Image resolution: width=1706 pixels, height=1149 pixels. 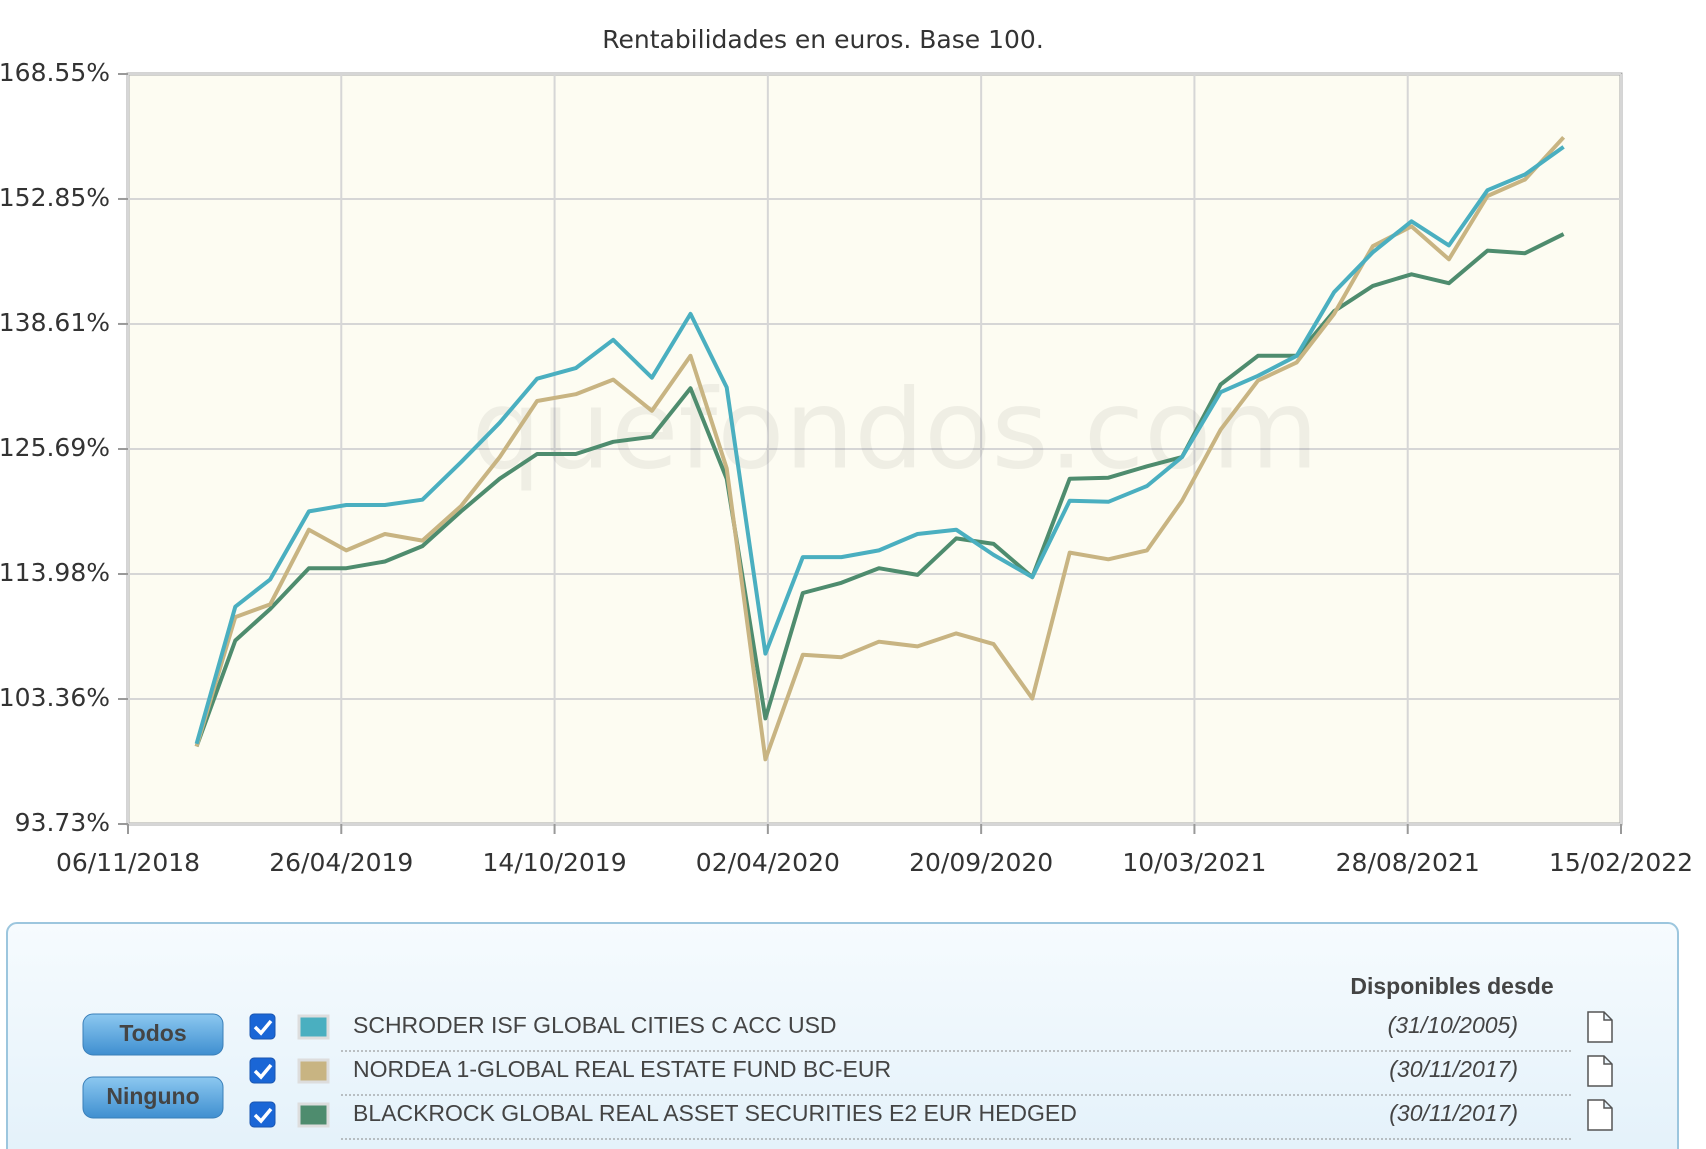 What do you see at coordinates (1621, 862) in the screenshot?
I see `x-tick-label: 15/02/2022` at bounding box center [1621, 862].